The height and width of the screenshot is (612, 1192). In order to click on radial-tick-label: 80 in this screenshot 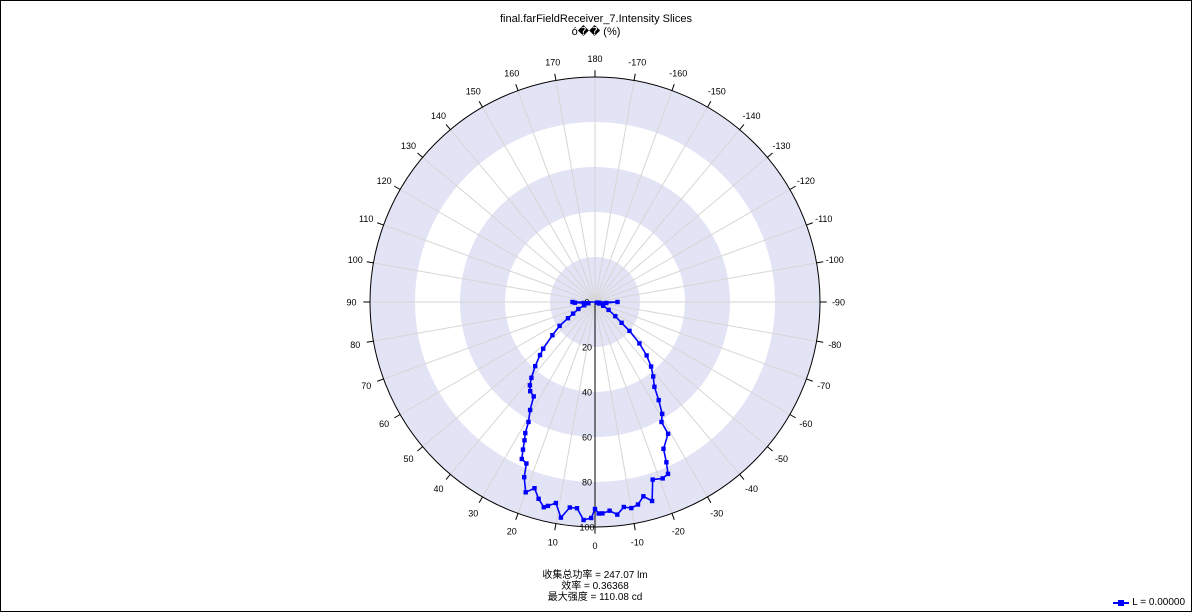, I will do `click(587, 483)`.